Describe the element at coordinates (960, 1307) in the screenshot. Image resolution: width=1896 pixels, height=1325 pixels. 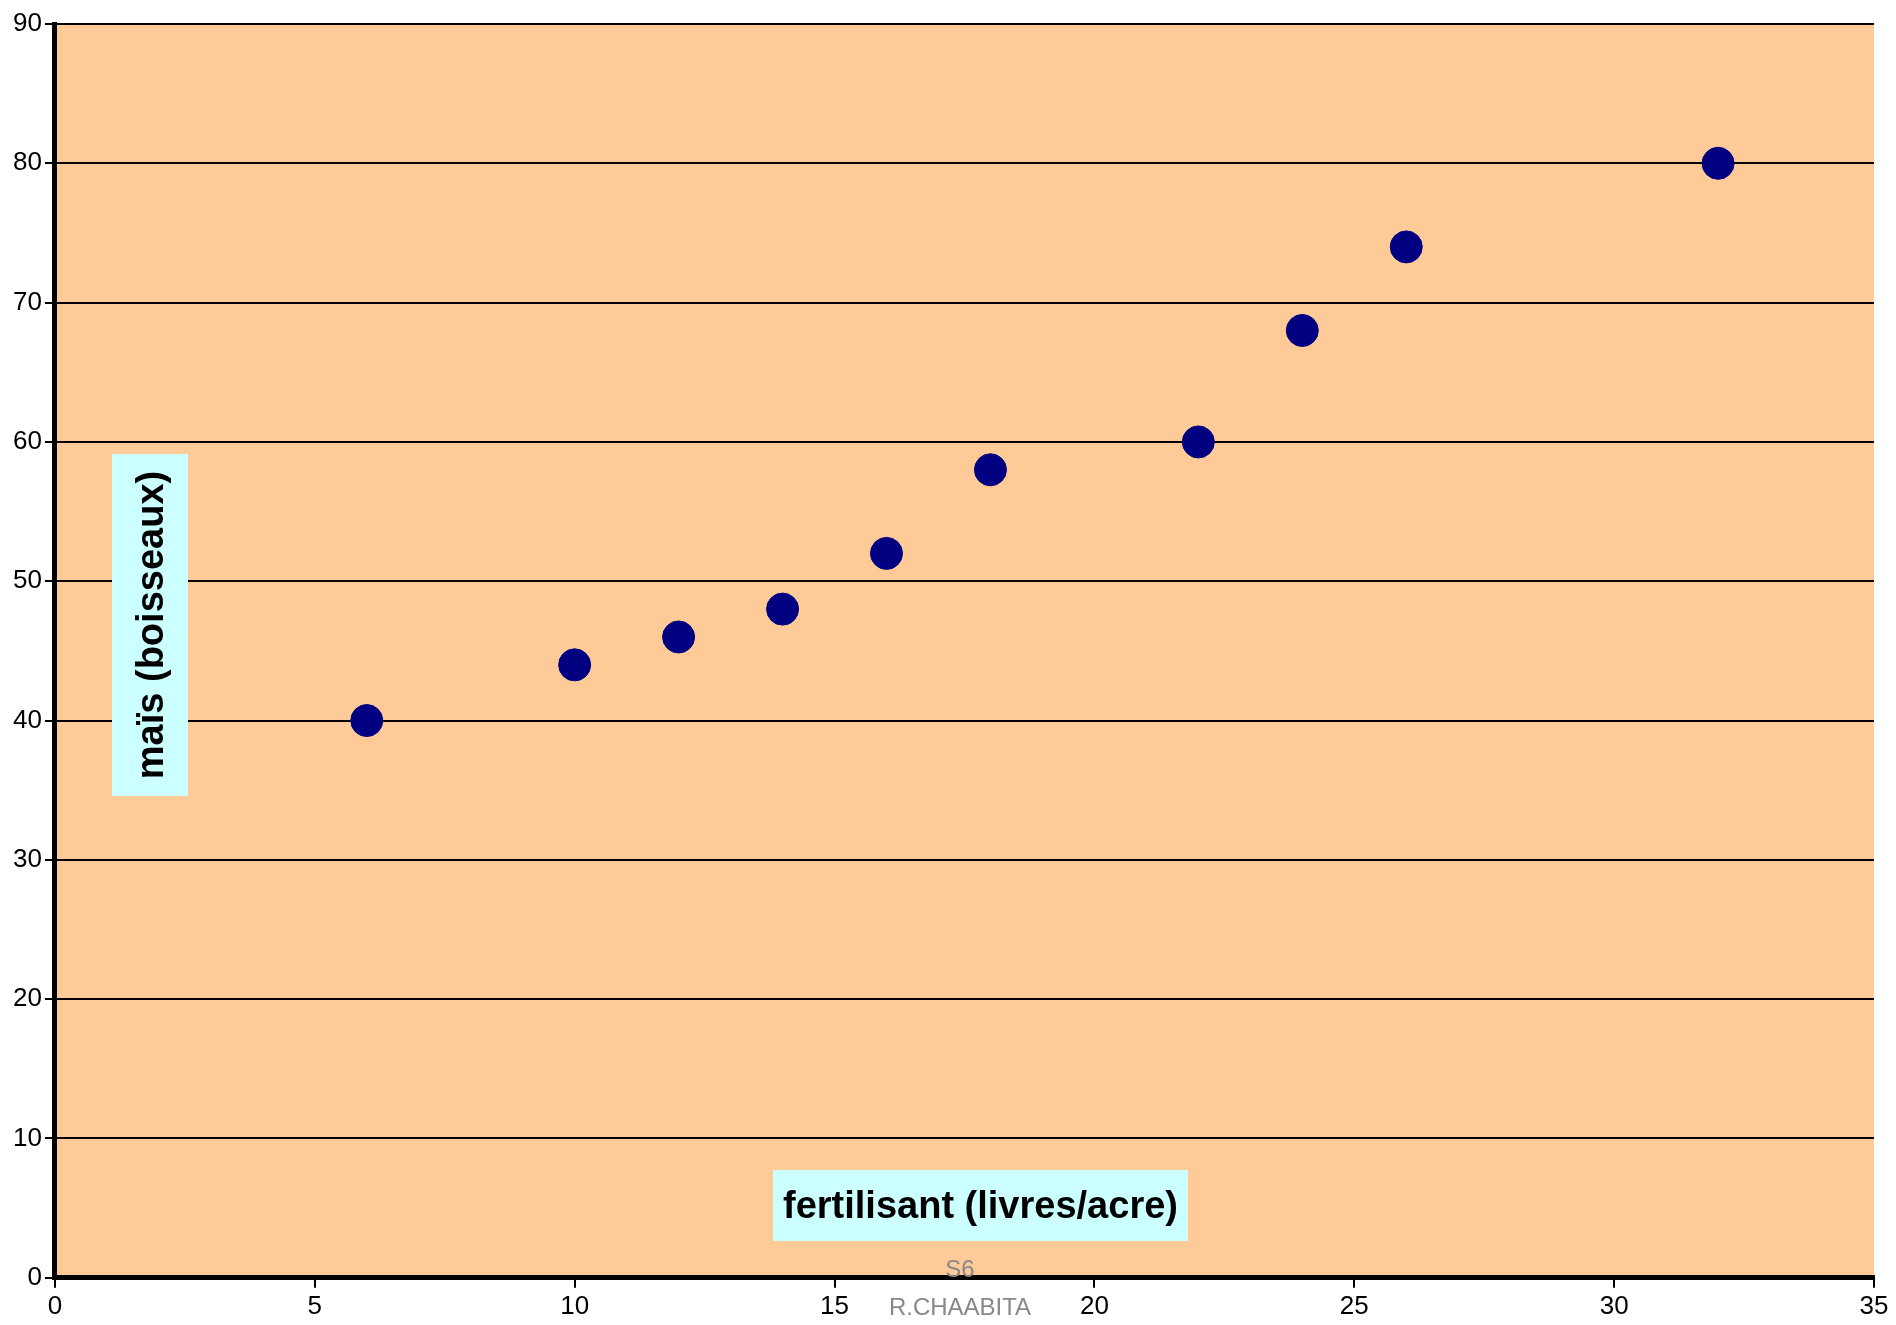
I see `text: R.CHAABITA` at that location.